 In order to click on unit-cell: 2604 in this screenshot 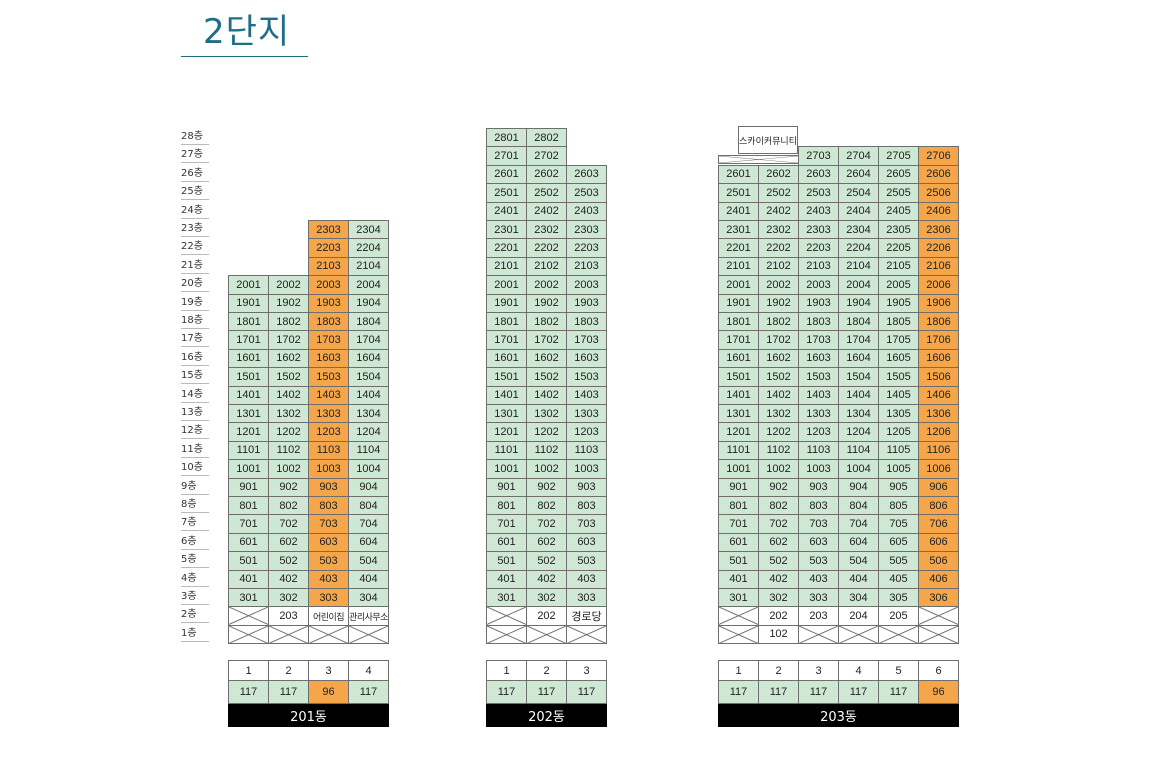, I will do `click(858, 174)`.